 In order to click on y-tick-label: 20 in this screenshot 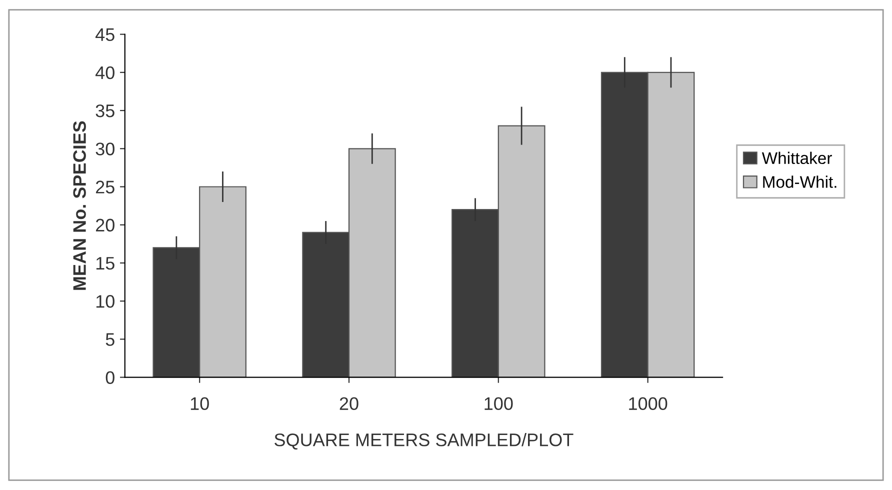, I will do `click(105, 225)`.